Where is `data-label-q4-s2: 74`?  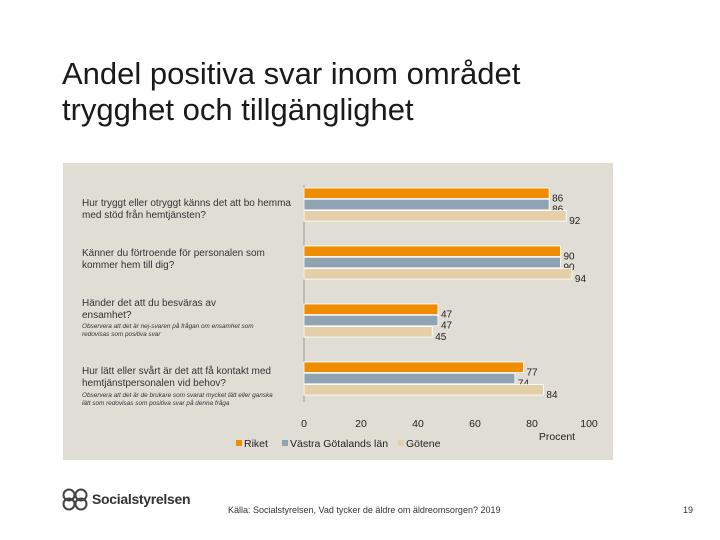 data-label-q4-s2: 74 is located at coordinates (524, 384).